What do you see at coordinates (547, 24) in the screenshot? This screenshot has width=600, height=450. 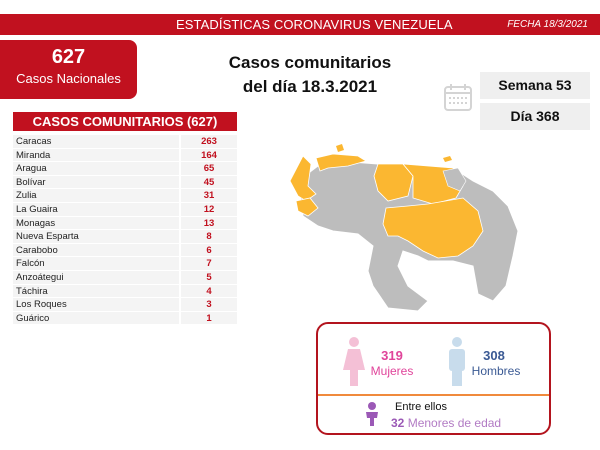 I see `date-label: FECHA 18/3/2021` at bounding box center [547, 24].